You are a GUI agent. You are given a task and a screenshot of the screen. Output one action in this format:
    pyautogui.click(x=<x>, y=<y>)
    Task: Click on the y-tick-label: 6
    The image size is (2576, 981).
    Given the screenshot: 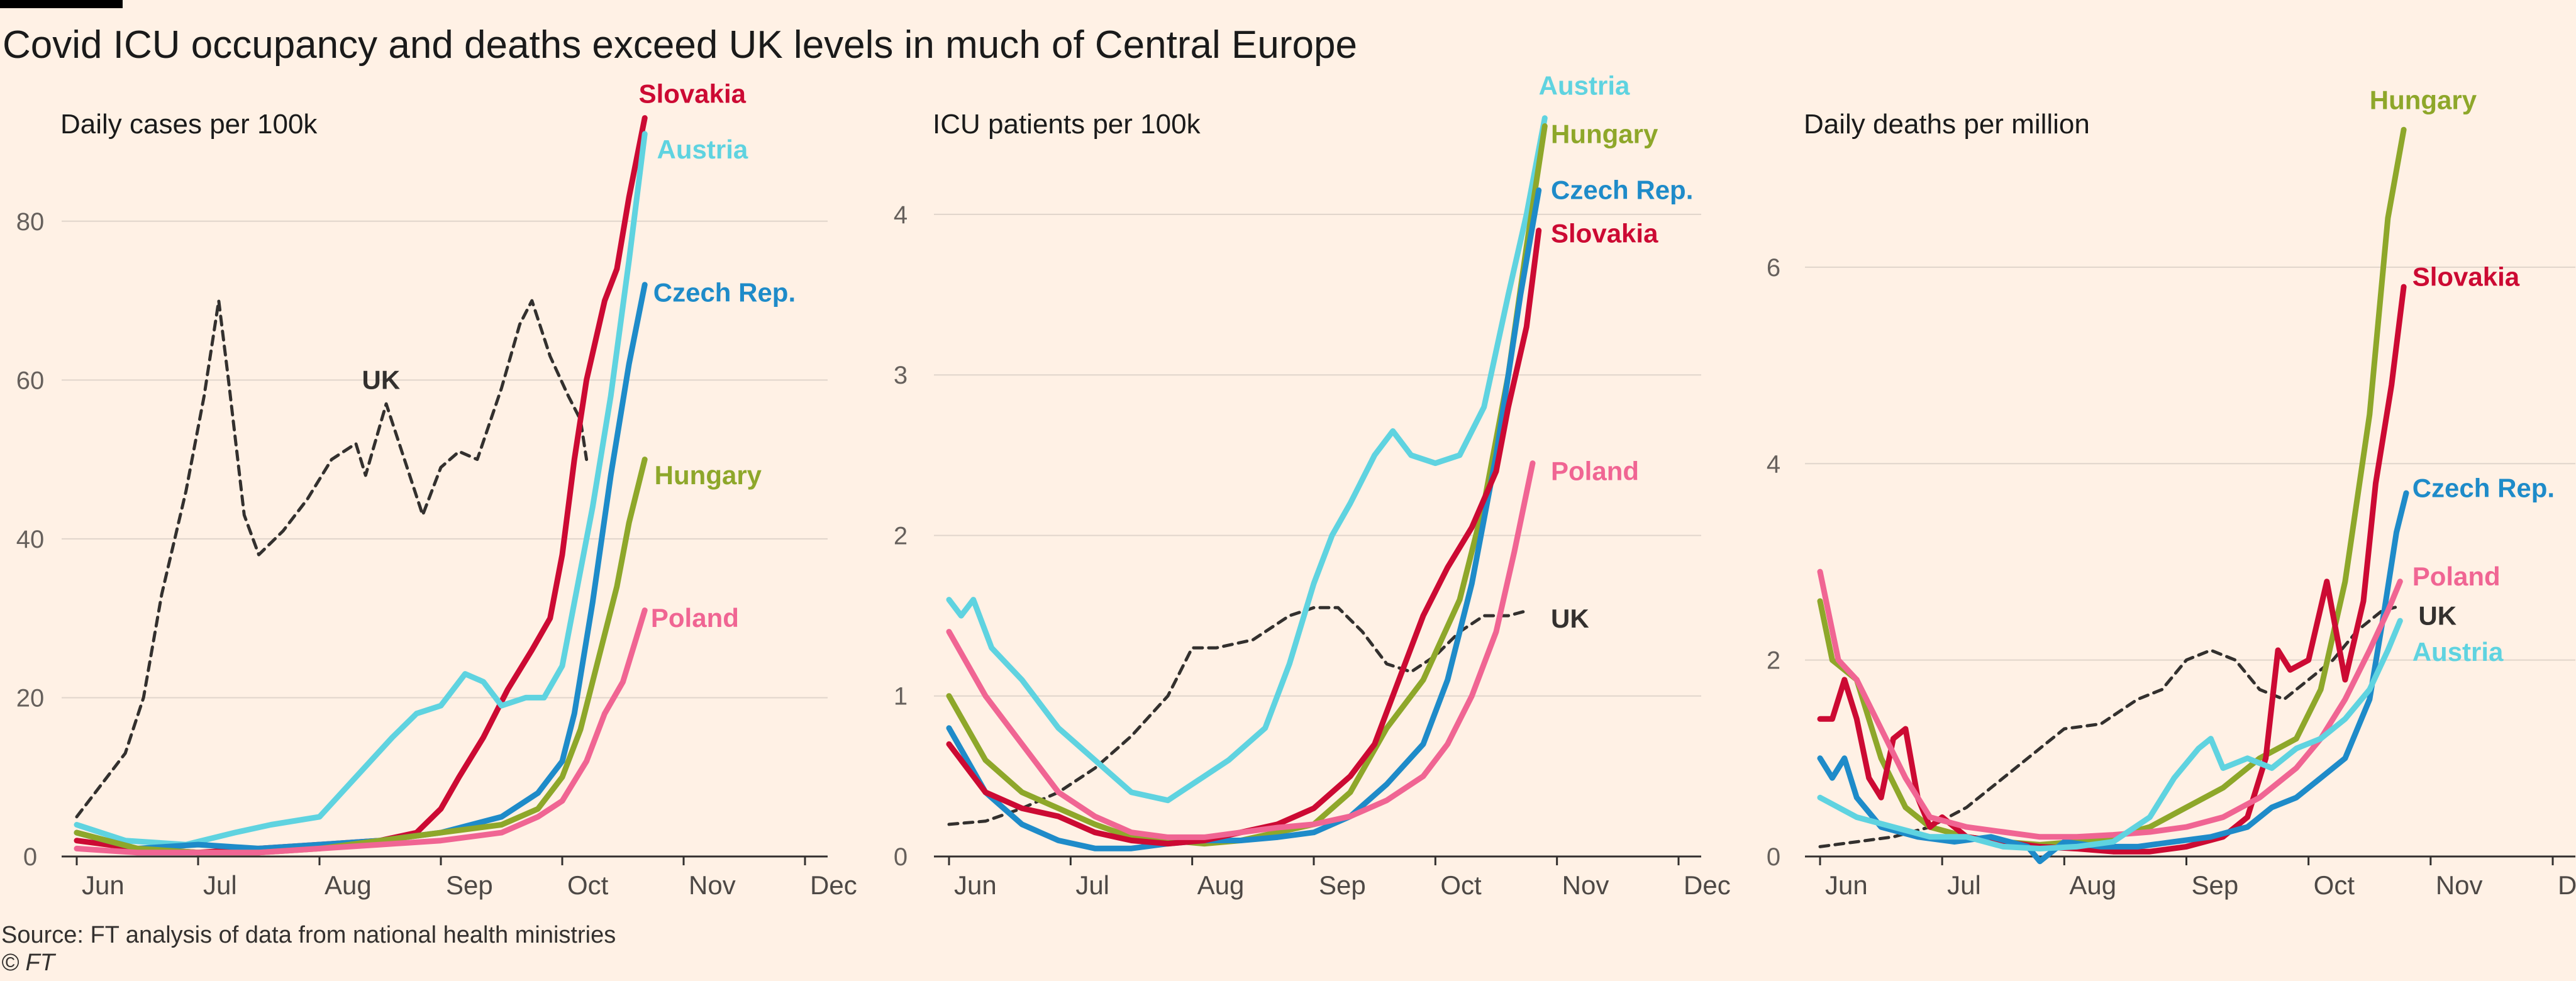 What is the action you would take?
    pyautogui.click(x=1773, y=268)
    